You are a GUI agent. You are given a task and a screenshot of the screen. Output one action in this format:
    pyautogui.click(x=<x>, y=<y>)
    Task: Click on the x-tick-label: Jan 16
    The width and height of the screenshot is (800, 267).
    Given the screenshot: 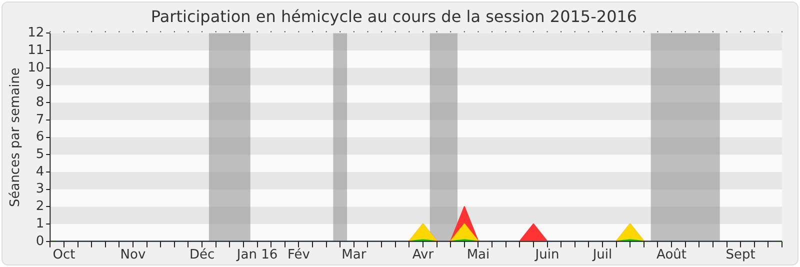 What is the action you would take?
    pyautogui.click(x=257, y=255)
    